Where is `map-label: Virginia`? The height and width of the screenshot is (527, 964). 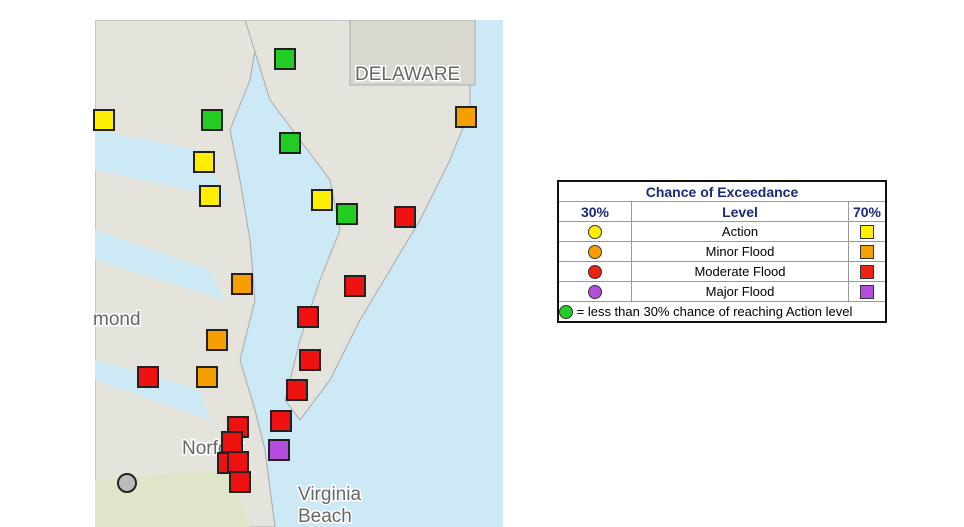
map-label: Virginia is located at coordinates (329, 494).